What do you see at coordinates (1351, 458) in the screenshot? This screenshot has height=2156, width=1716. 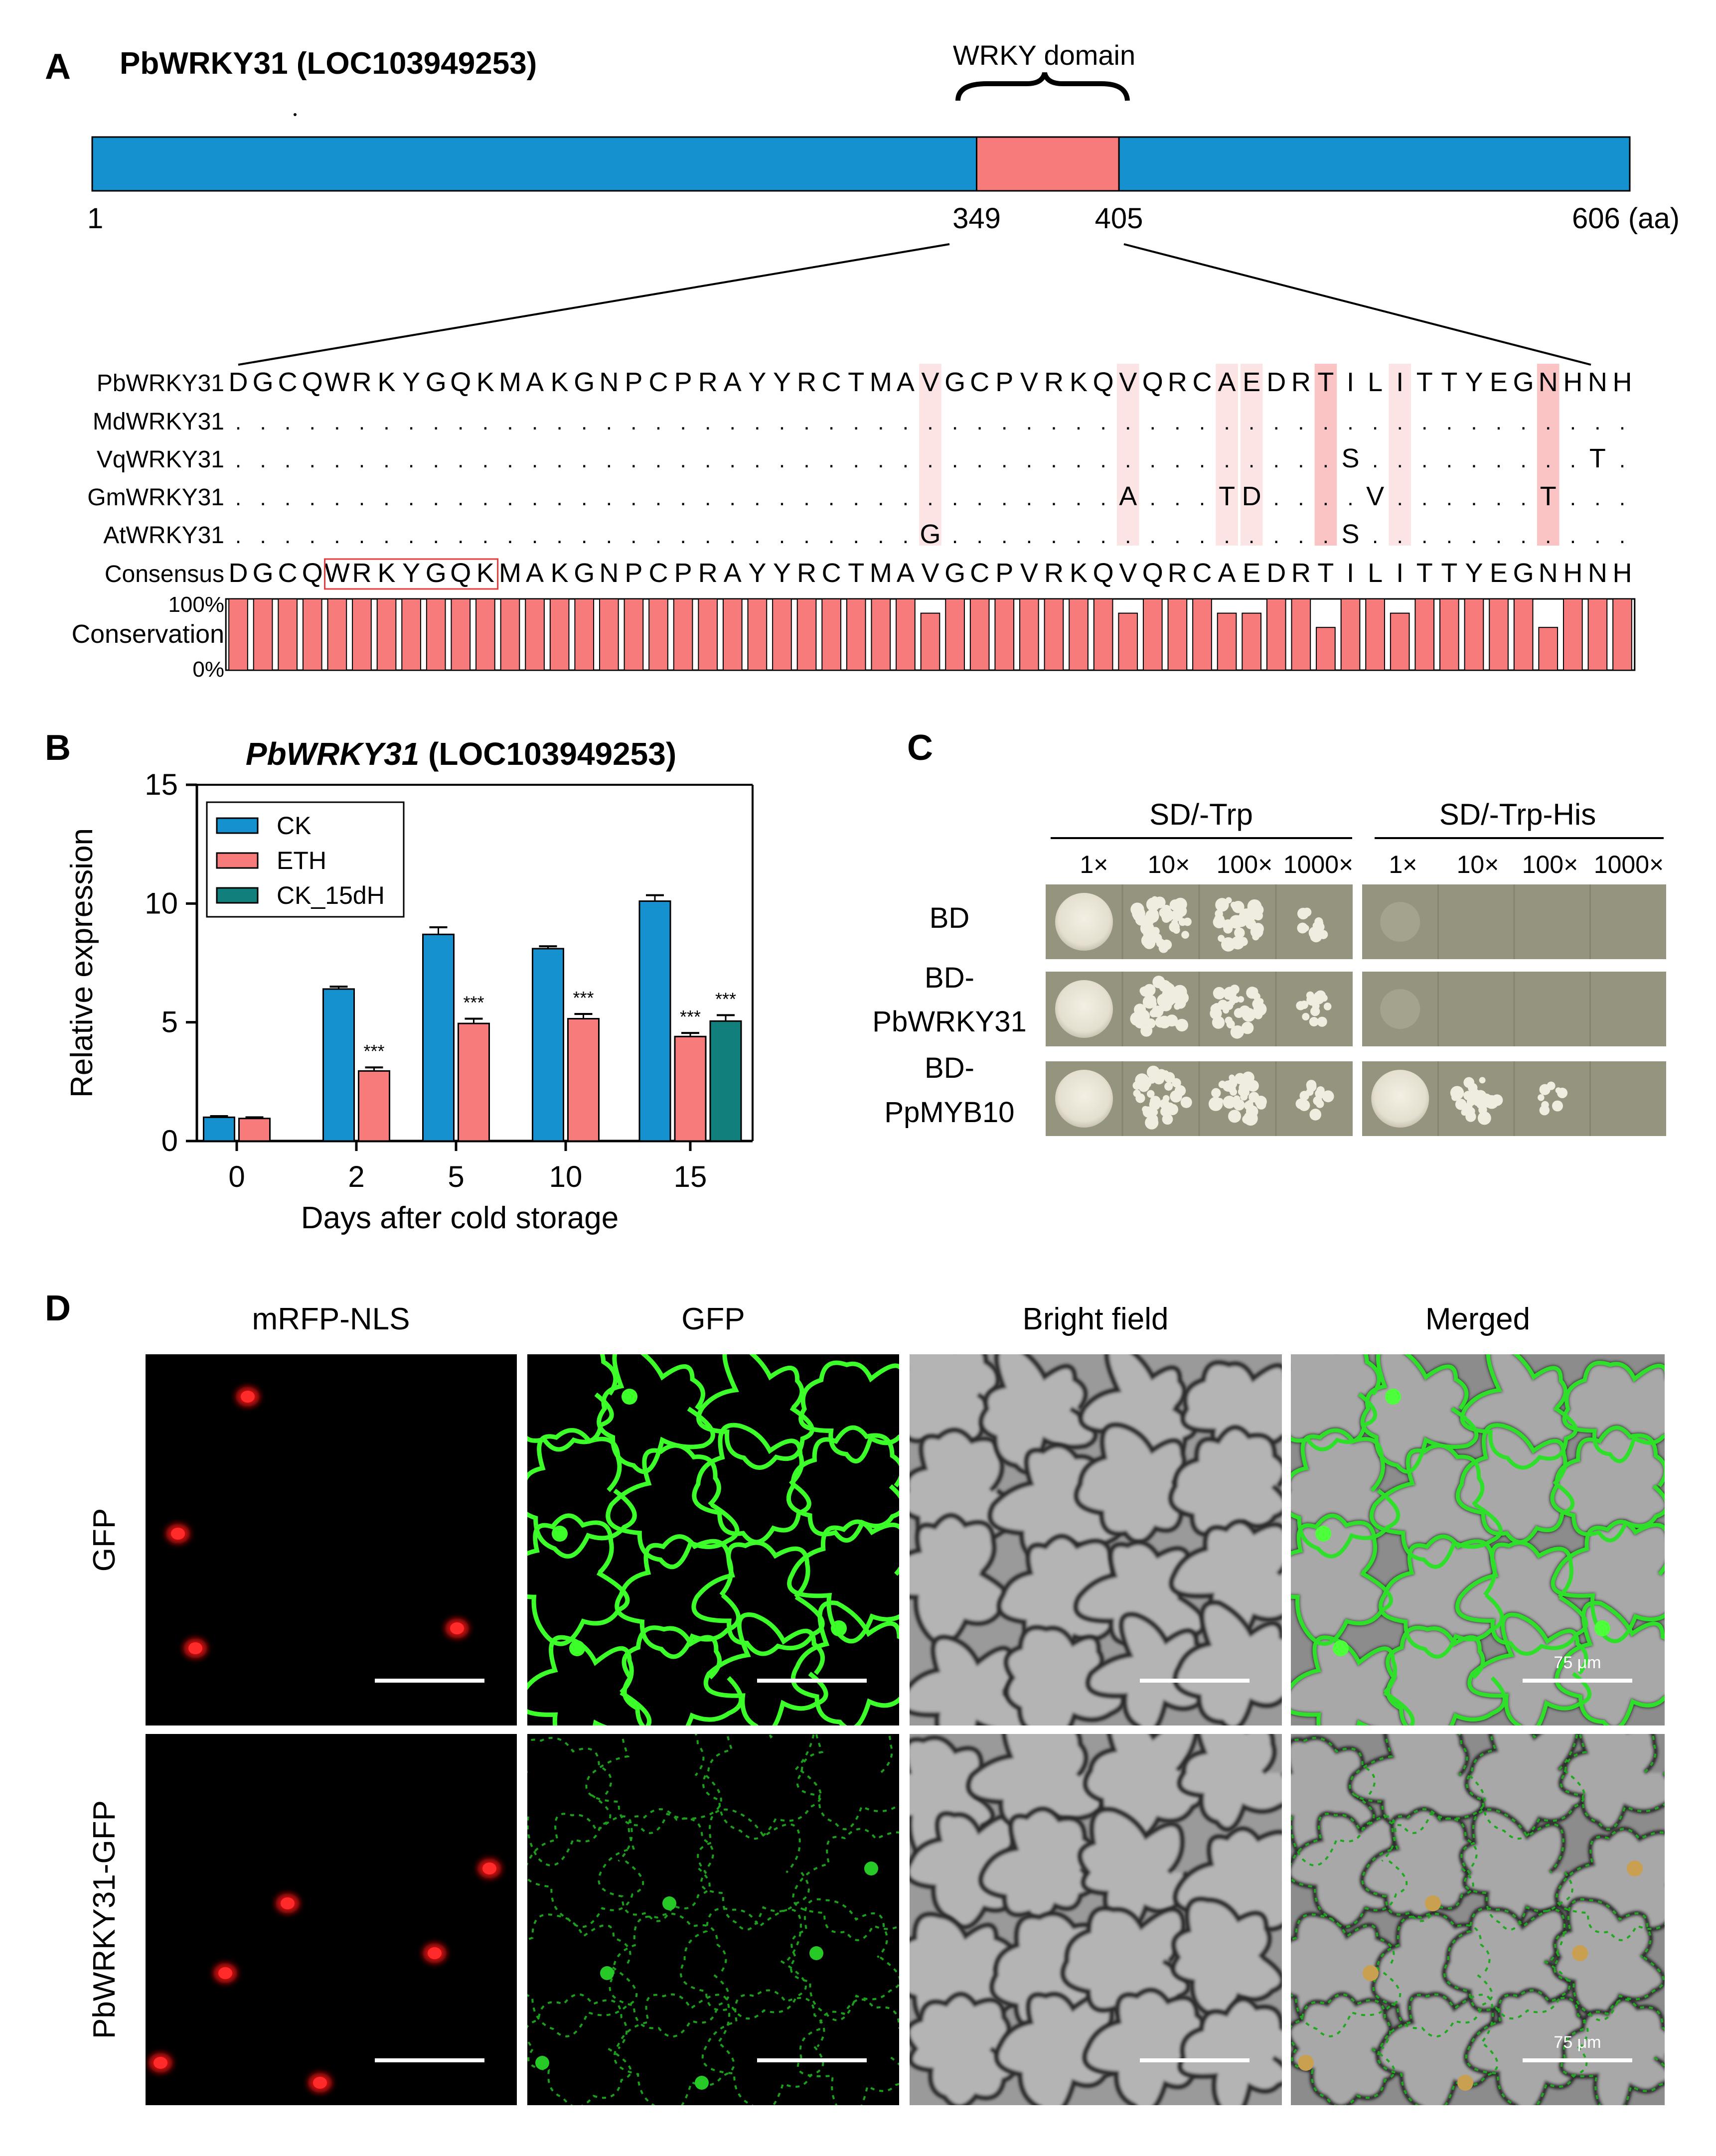 I see `residue: S` at bounding box center [1351, 458].